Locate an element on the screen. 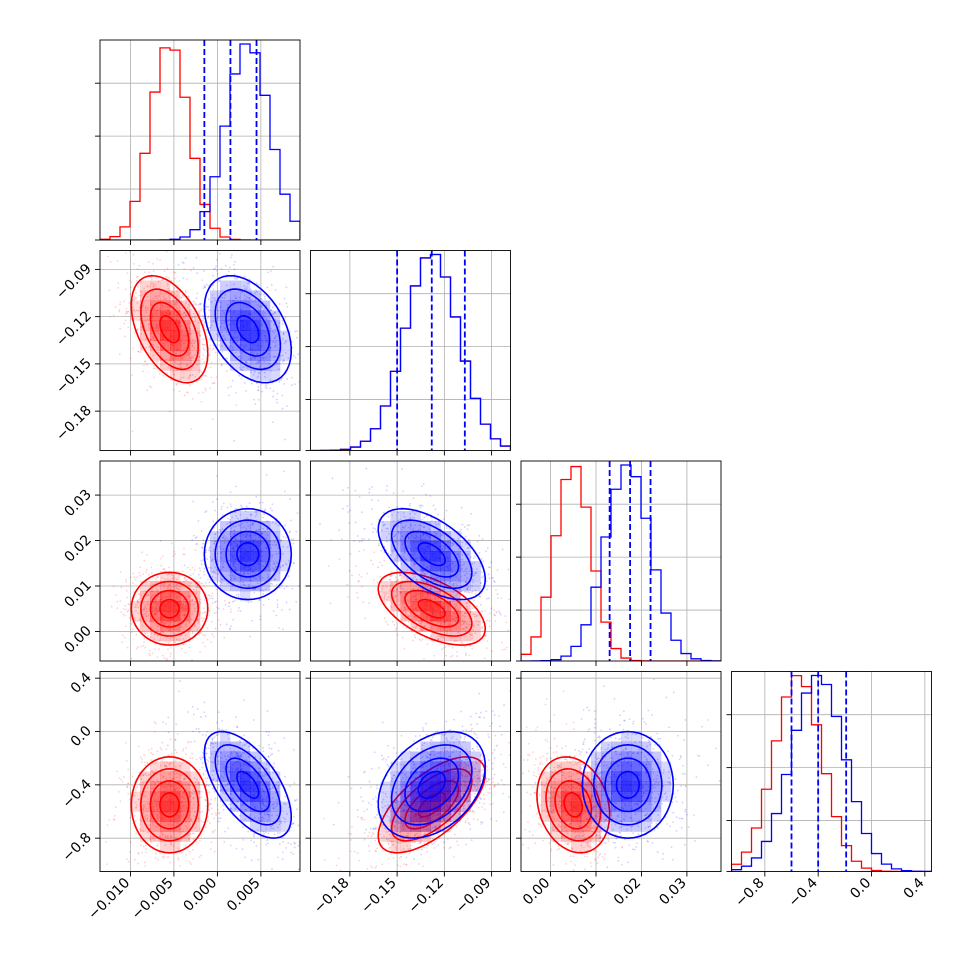 This screenshot has height=970, width=970. contour-blue is located at coordinates (248, 554).